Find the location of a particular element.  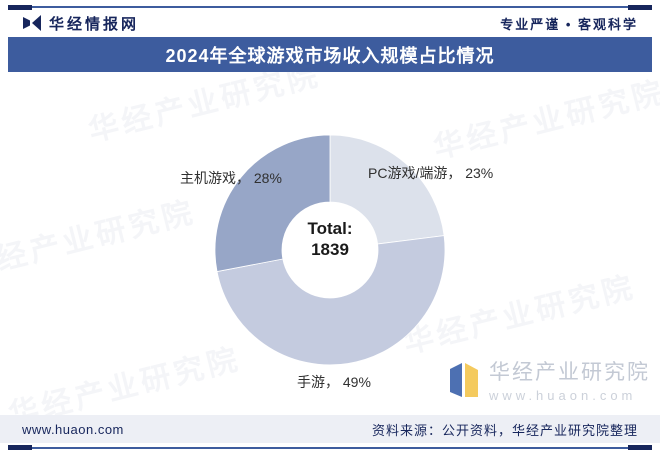

top-divider is located at coordinates (330, 7).